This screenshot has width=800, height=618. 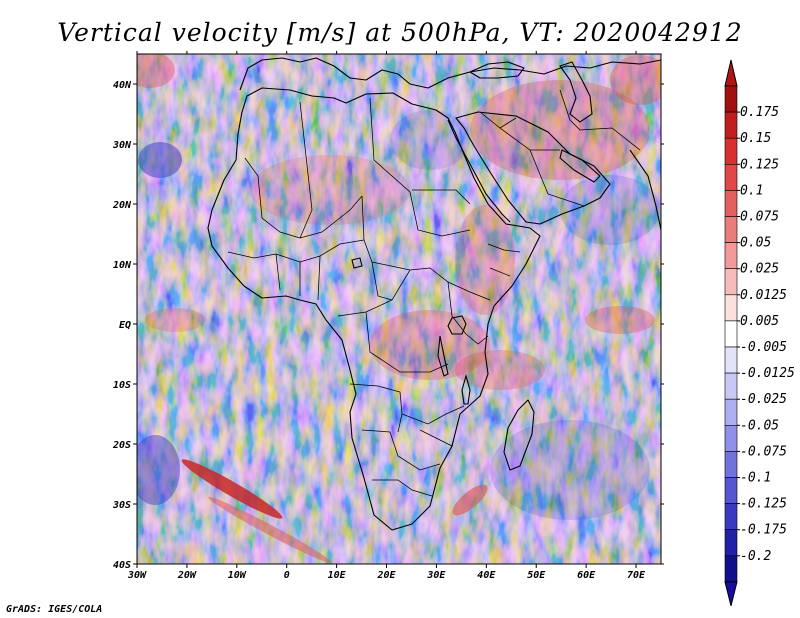 I want to click on lake-chad, so click(x=357, y=263).